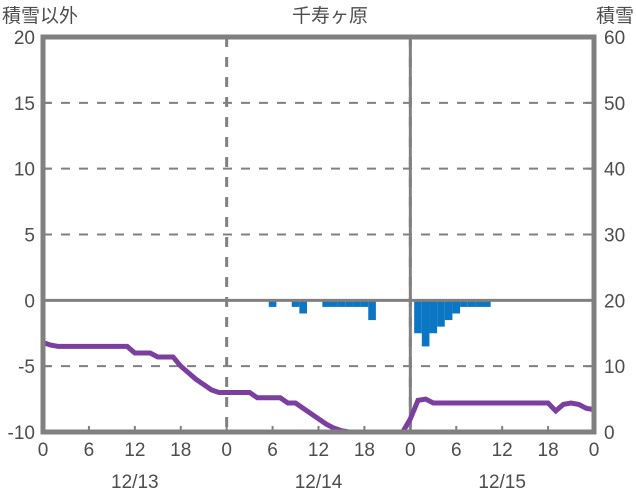 The height and width of the screenshot is (501, 636). Describe the element at coordinates (24, 170) in the screenshot. I see `y-tick-label-left: 10` at that location.